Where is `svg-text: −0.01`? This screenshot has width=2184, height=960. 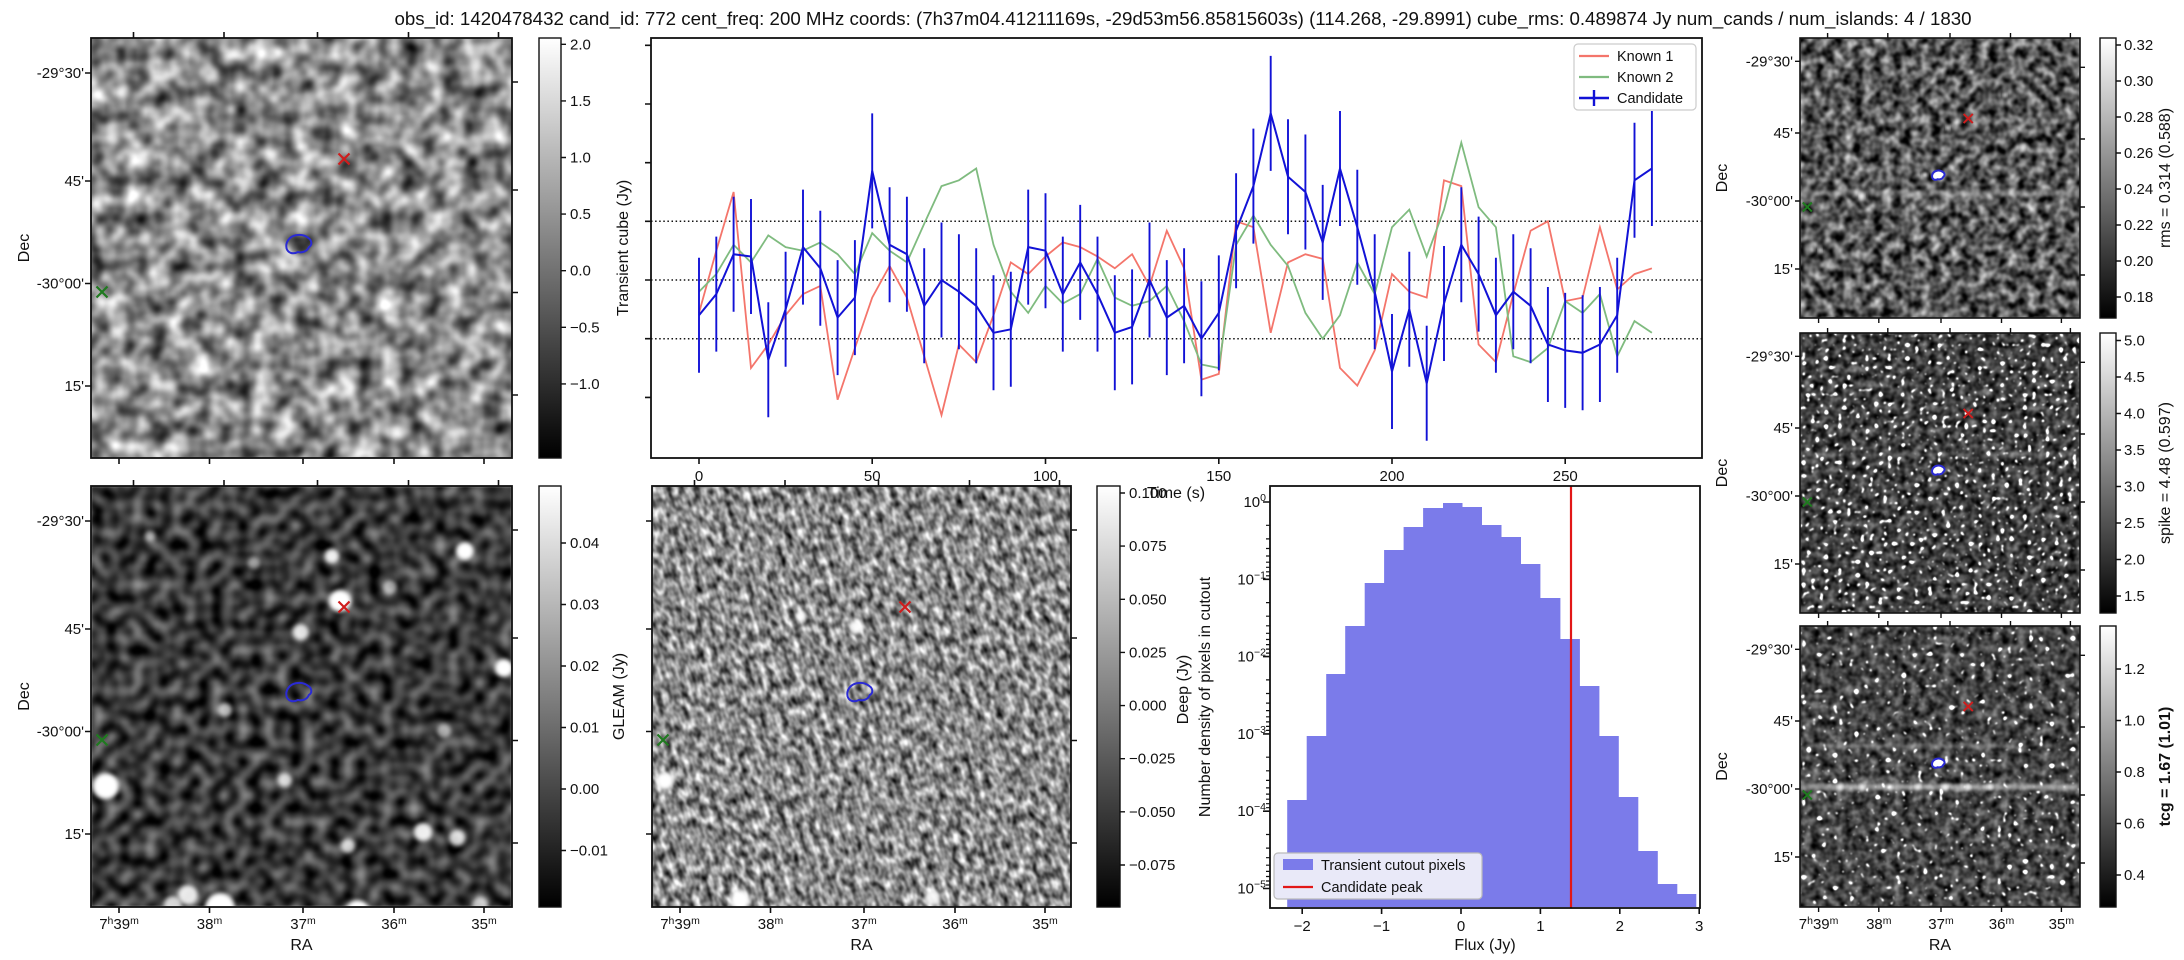
svg-text: −0.01 is located at coordinates (589, 851).